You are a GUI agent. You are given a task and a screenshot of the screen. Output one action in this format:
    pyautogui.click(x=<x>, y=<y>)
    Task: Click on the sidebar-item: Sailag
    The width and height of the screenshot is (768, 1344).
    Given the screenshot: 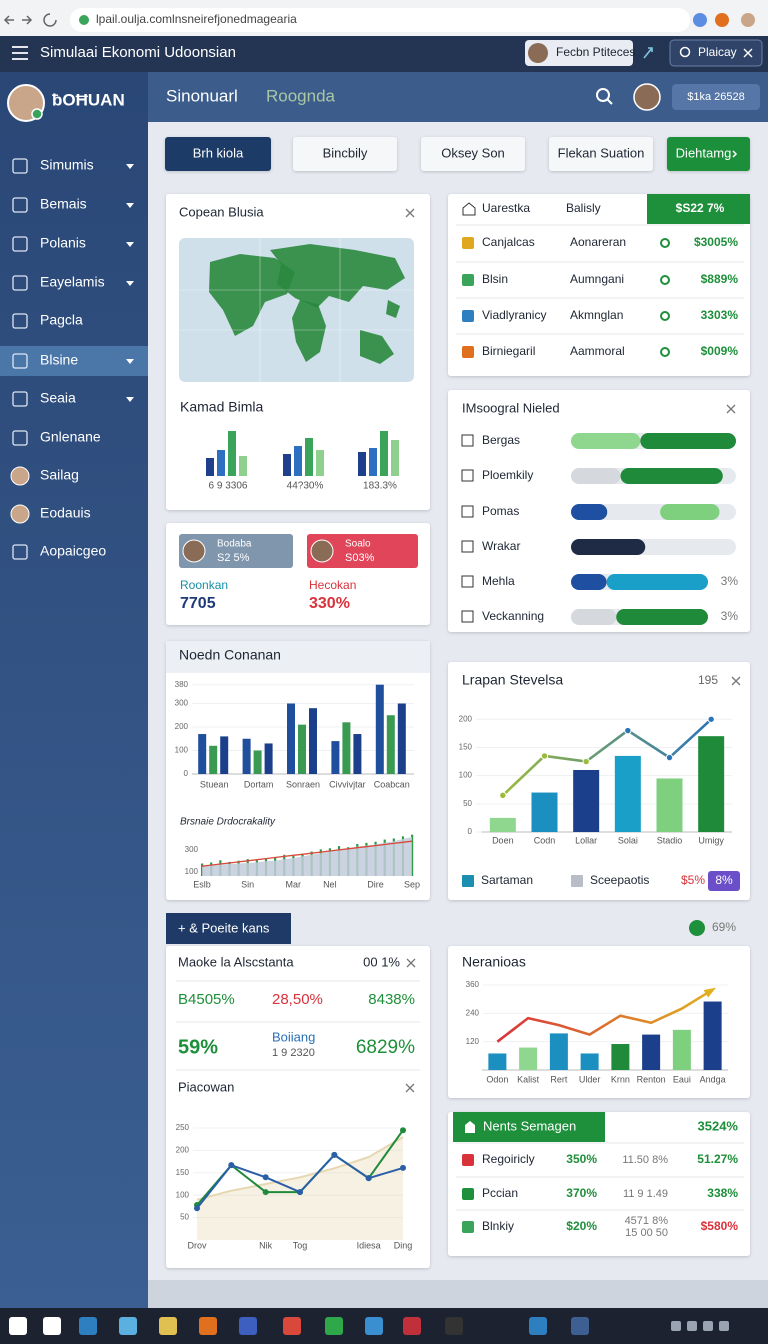 What is the action you would take?
    pyautogui.click(x=59, y=475)
    